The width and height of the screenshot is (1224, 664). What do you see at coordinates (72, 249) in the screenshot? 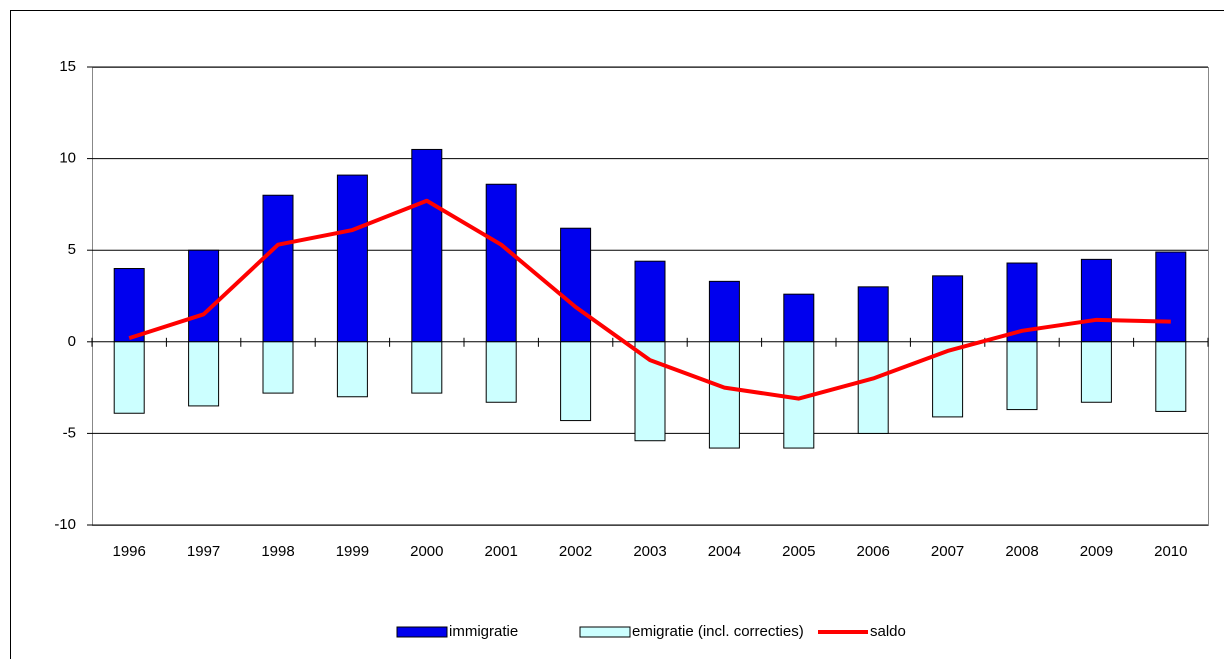
I see `y-tick-label: 5` at bounding box center [72, 249].